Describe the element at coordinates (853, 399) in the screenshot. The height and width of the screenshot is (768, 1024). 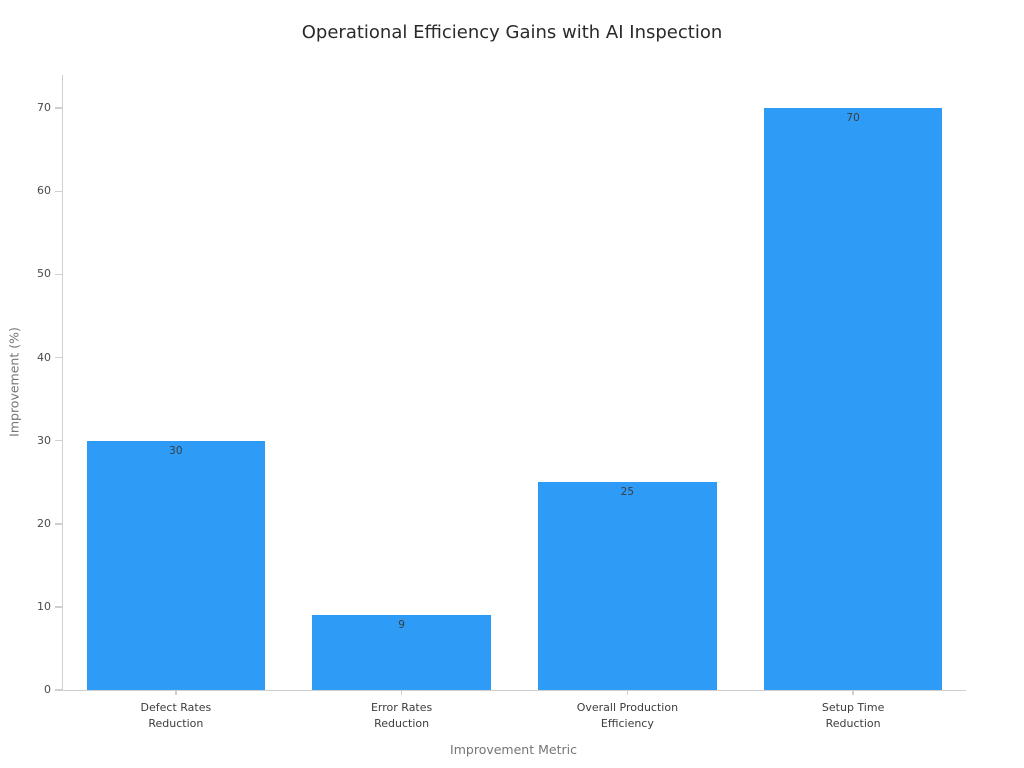
I see `bar: 70` at that location.